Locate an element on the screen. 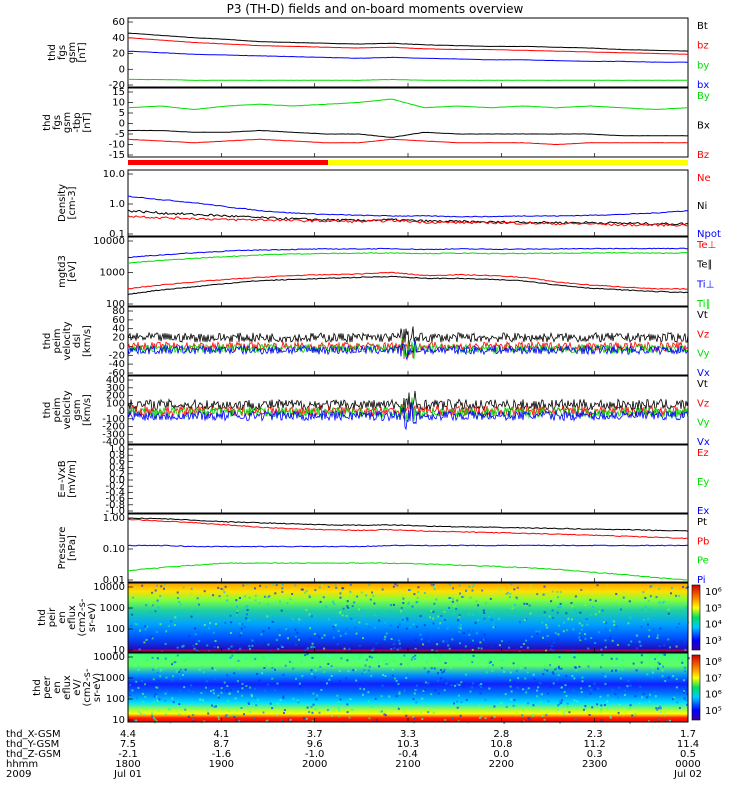  legend-entry: Ey is located at coordinates (703, 482).